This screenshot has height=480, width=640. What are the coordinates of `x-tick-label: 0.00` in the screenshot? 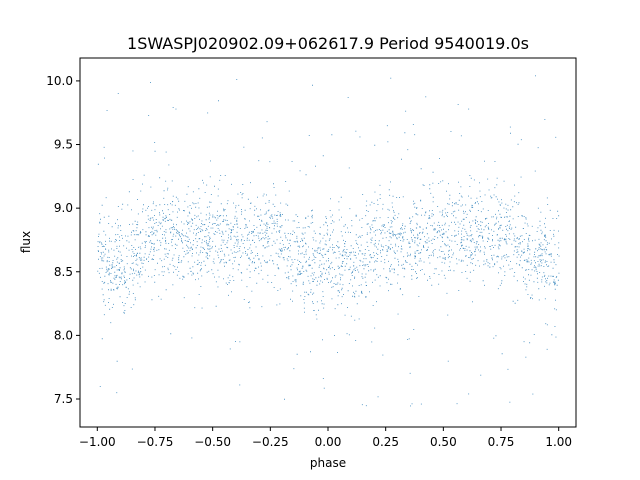 It's located at (328, 442).